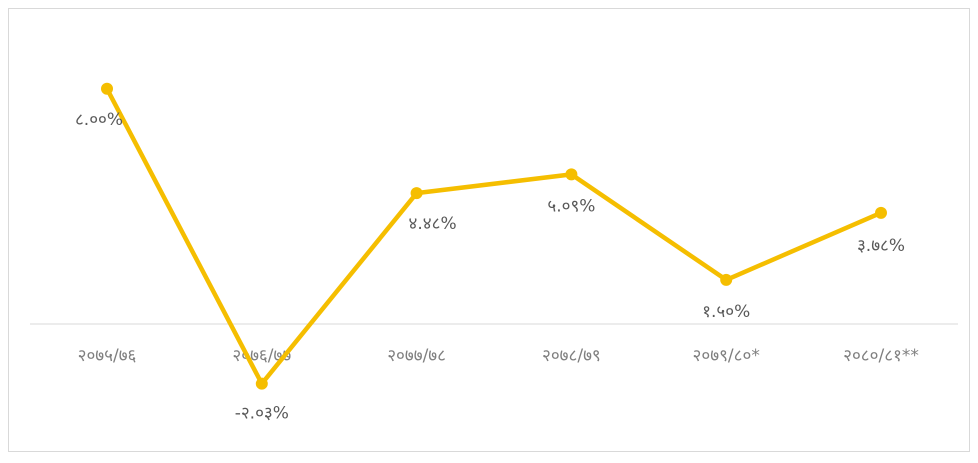  What do you see at coordinates (571, 356) in the screenshot?
I see `x-tick-label: २०७८/७९` at bounding box center [571, 356].